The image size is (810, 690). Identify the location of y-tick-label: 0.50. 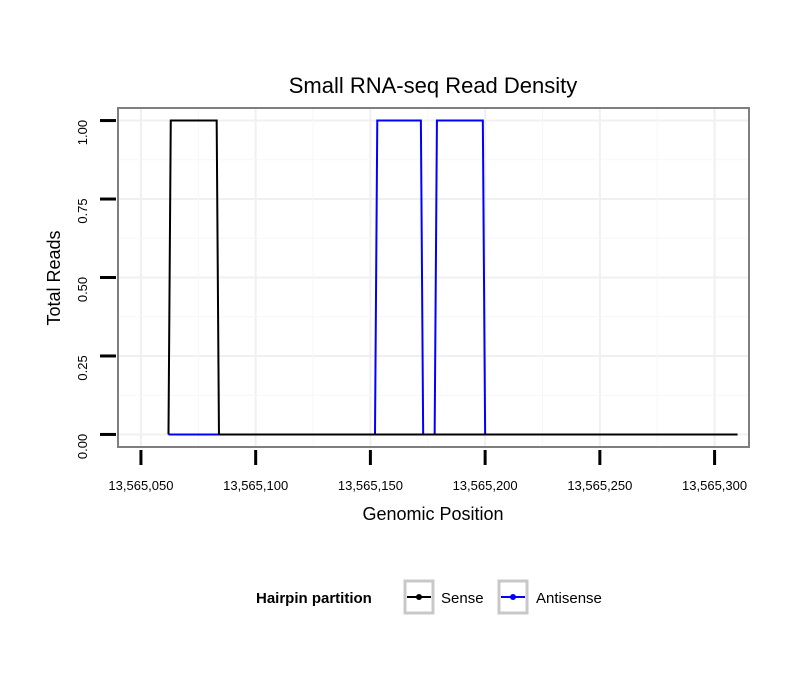
(82, 289).